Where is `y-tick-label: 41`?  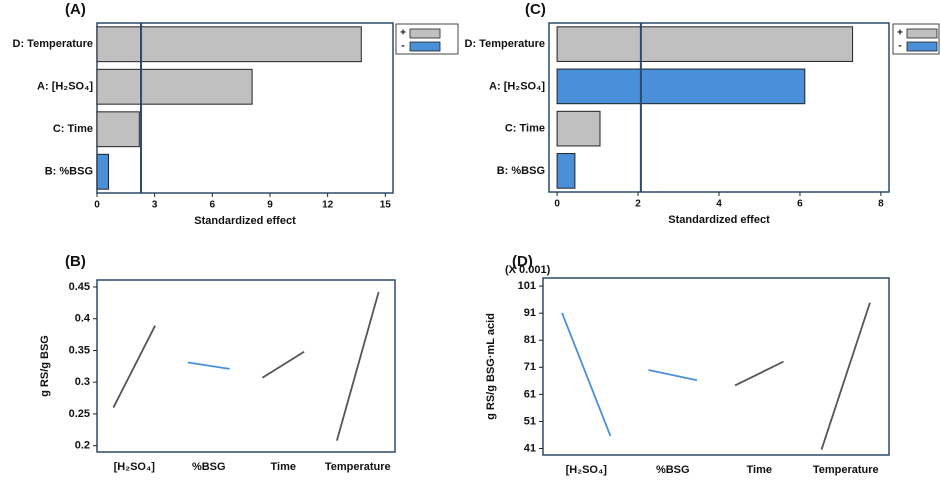 y-tick-label: 41 is located at coordinates (530, 448).